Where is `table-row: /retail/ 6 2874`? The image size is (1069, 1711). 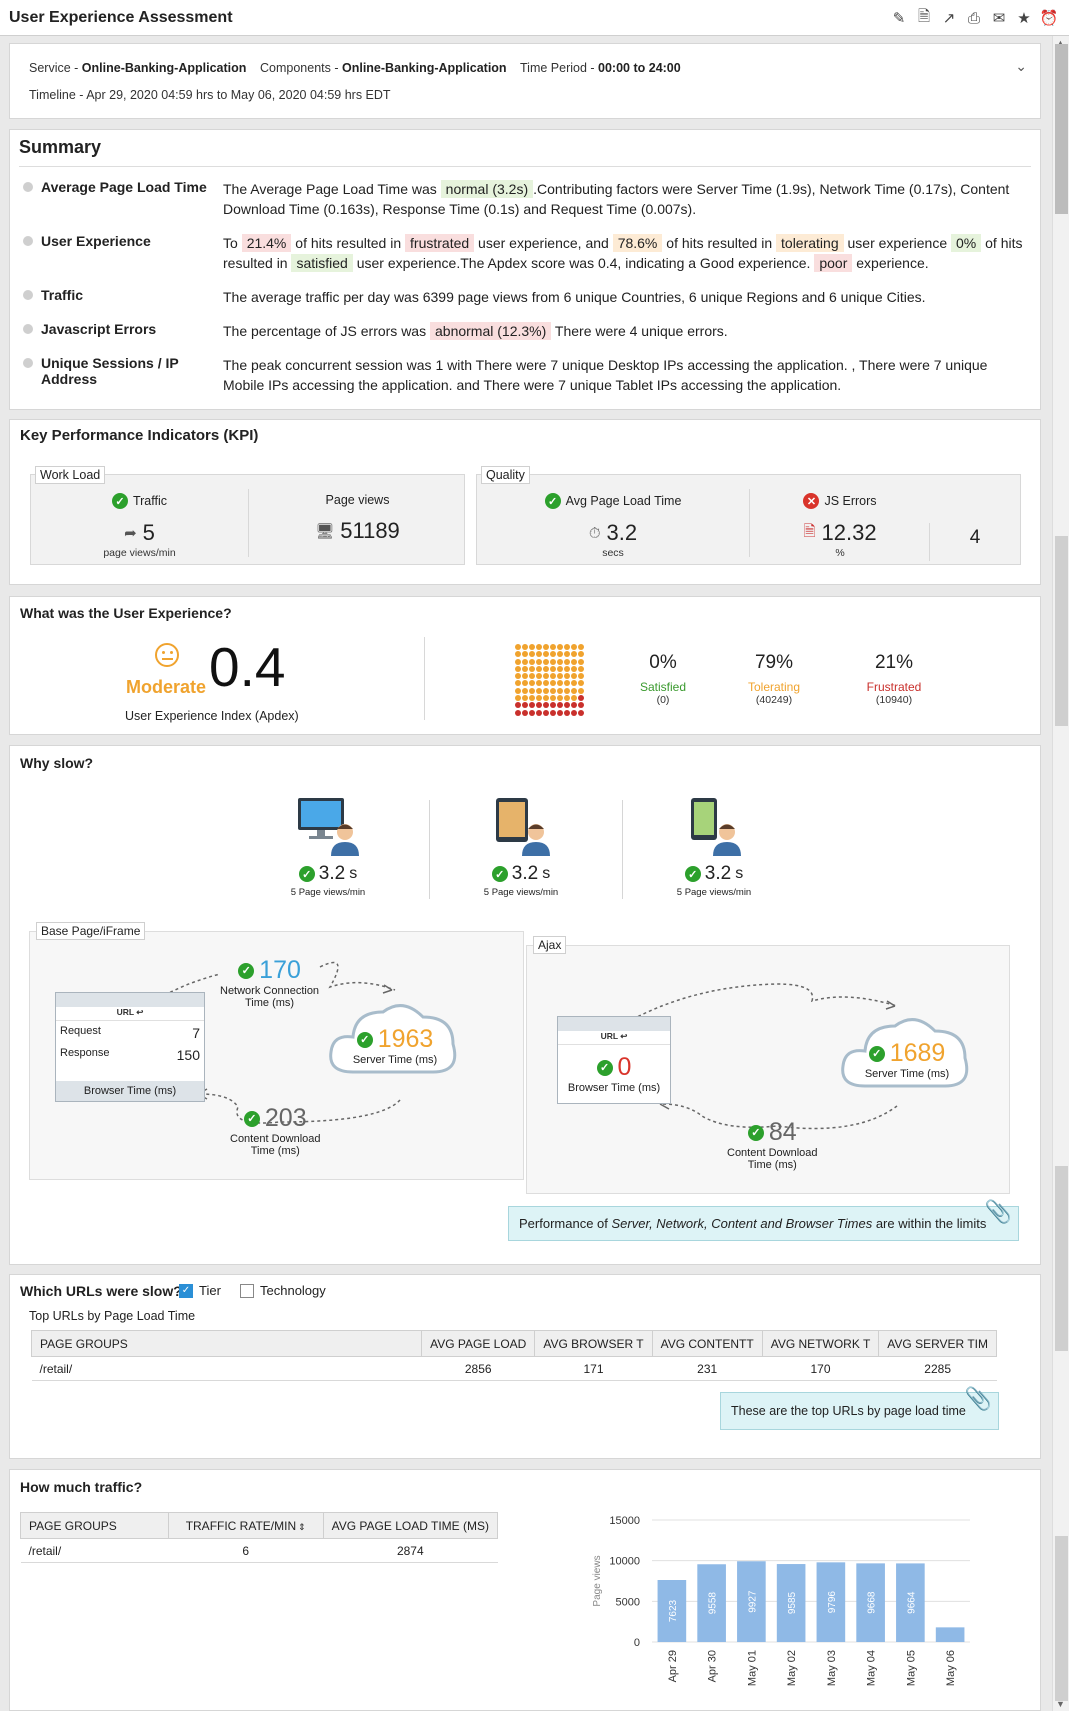 table-row: /retail/ 6 2874 is located at coordinates (259, 1550).